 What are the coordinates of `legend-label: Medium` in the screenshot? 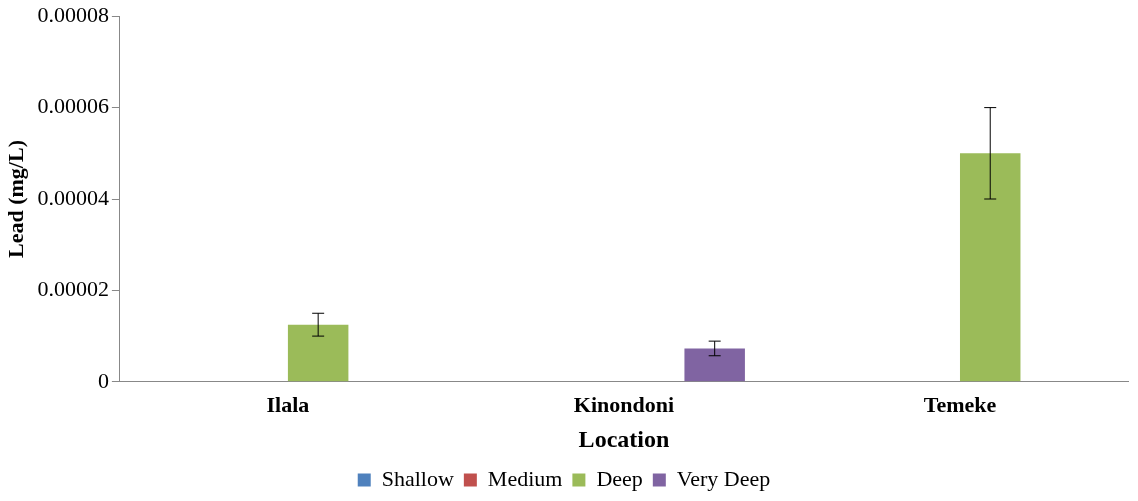 It's located at (525, 478).